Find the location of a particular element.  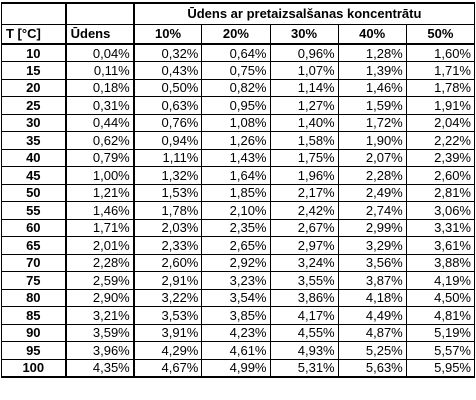

concentration-value-cell: 5,57% is located at coordinates (440, 350).